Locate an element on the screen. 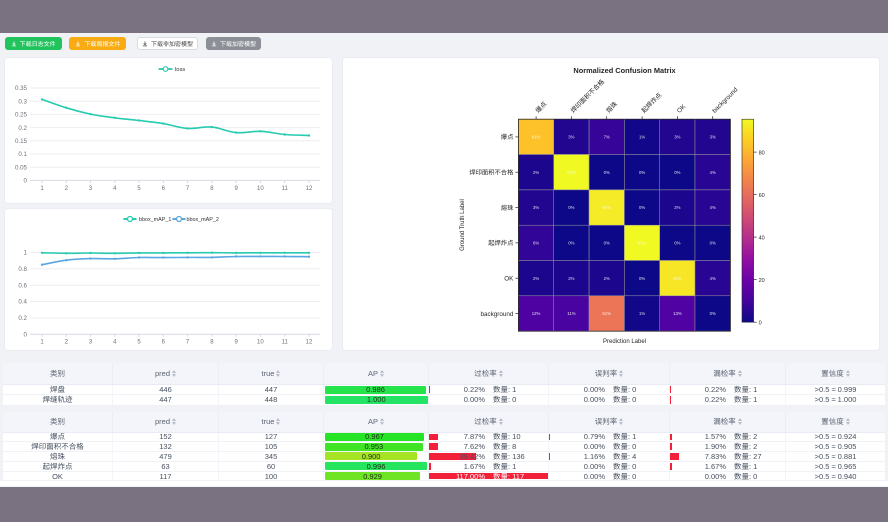 The image size is (888, 522). svg-text: 0.15 is located at coordinates (21, 141).